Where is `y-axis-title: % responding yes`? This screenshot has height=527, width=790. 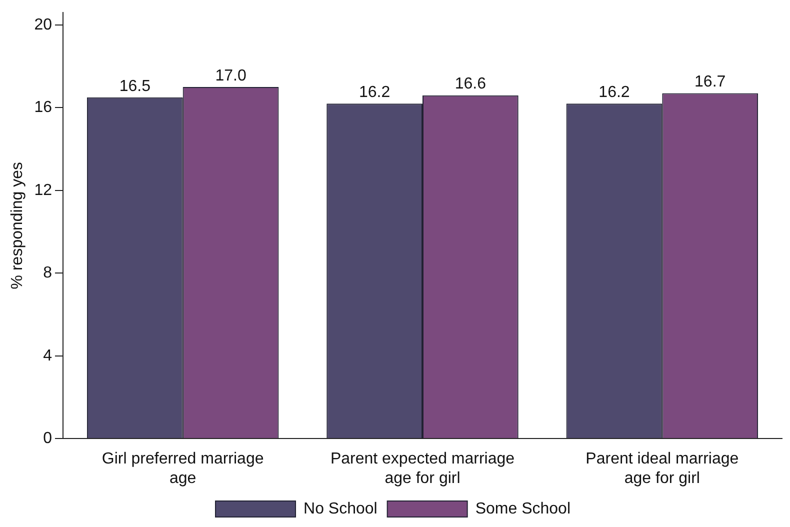 y-axis-title: % responding yes is located at coordinates (17, 226).